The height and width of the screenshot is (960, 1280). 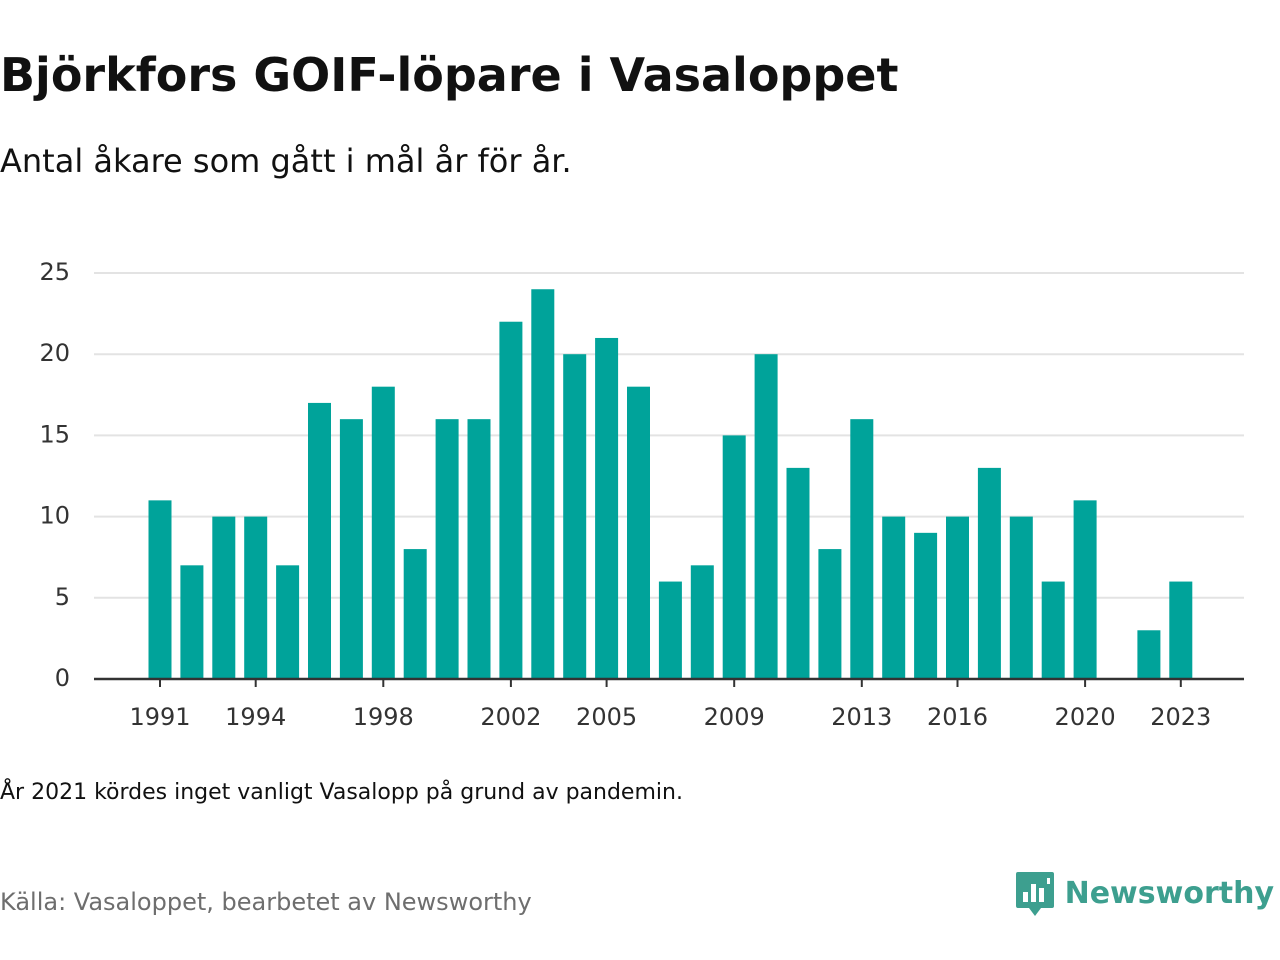 What do you see at coordinates (1169, 893) in the screenshot?
I see `brand-name: Newsworthy` at bounding box center [1169, 893].